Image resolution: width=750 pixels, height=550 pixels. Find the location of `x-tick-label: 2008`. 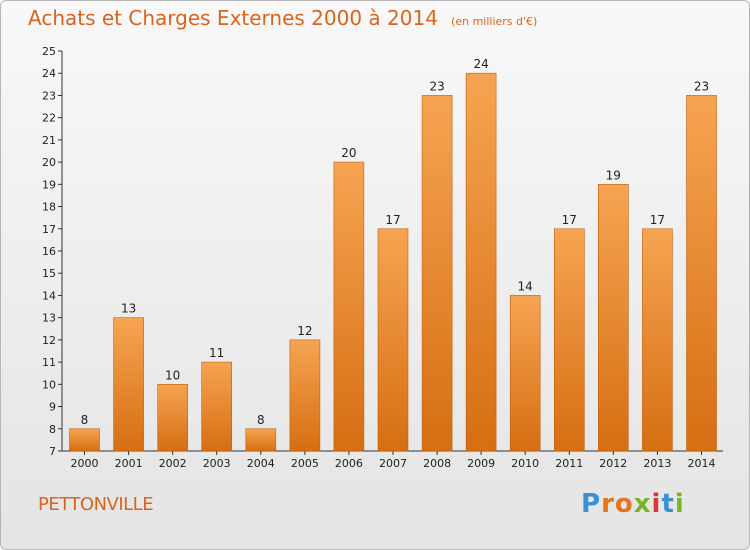

x-tick-label: 2008 is located at coordinates (437, 463).